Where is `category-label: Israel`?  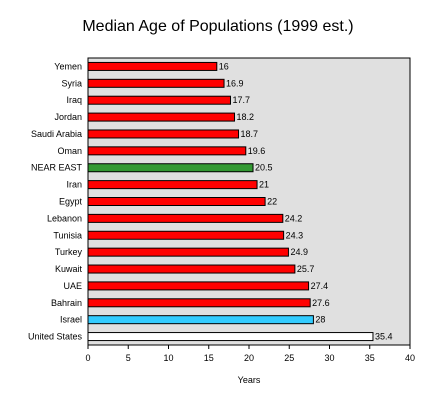 category-label: Israel is located at coordinates (71, 320).